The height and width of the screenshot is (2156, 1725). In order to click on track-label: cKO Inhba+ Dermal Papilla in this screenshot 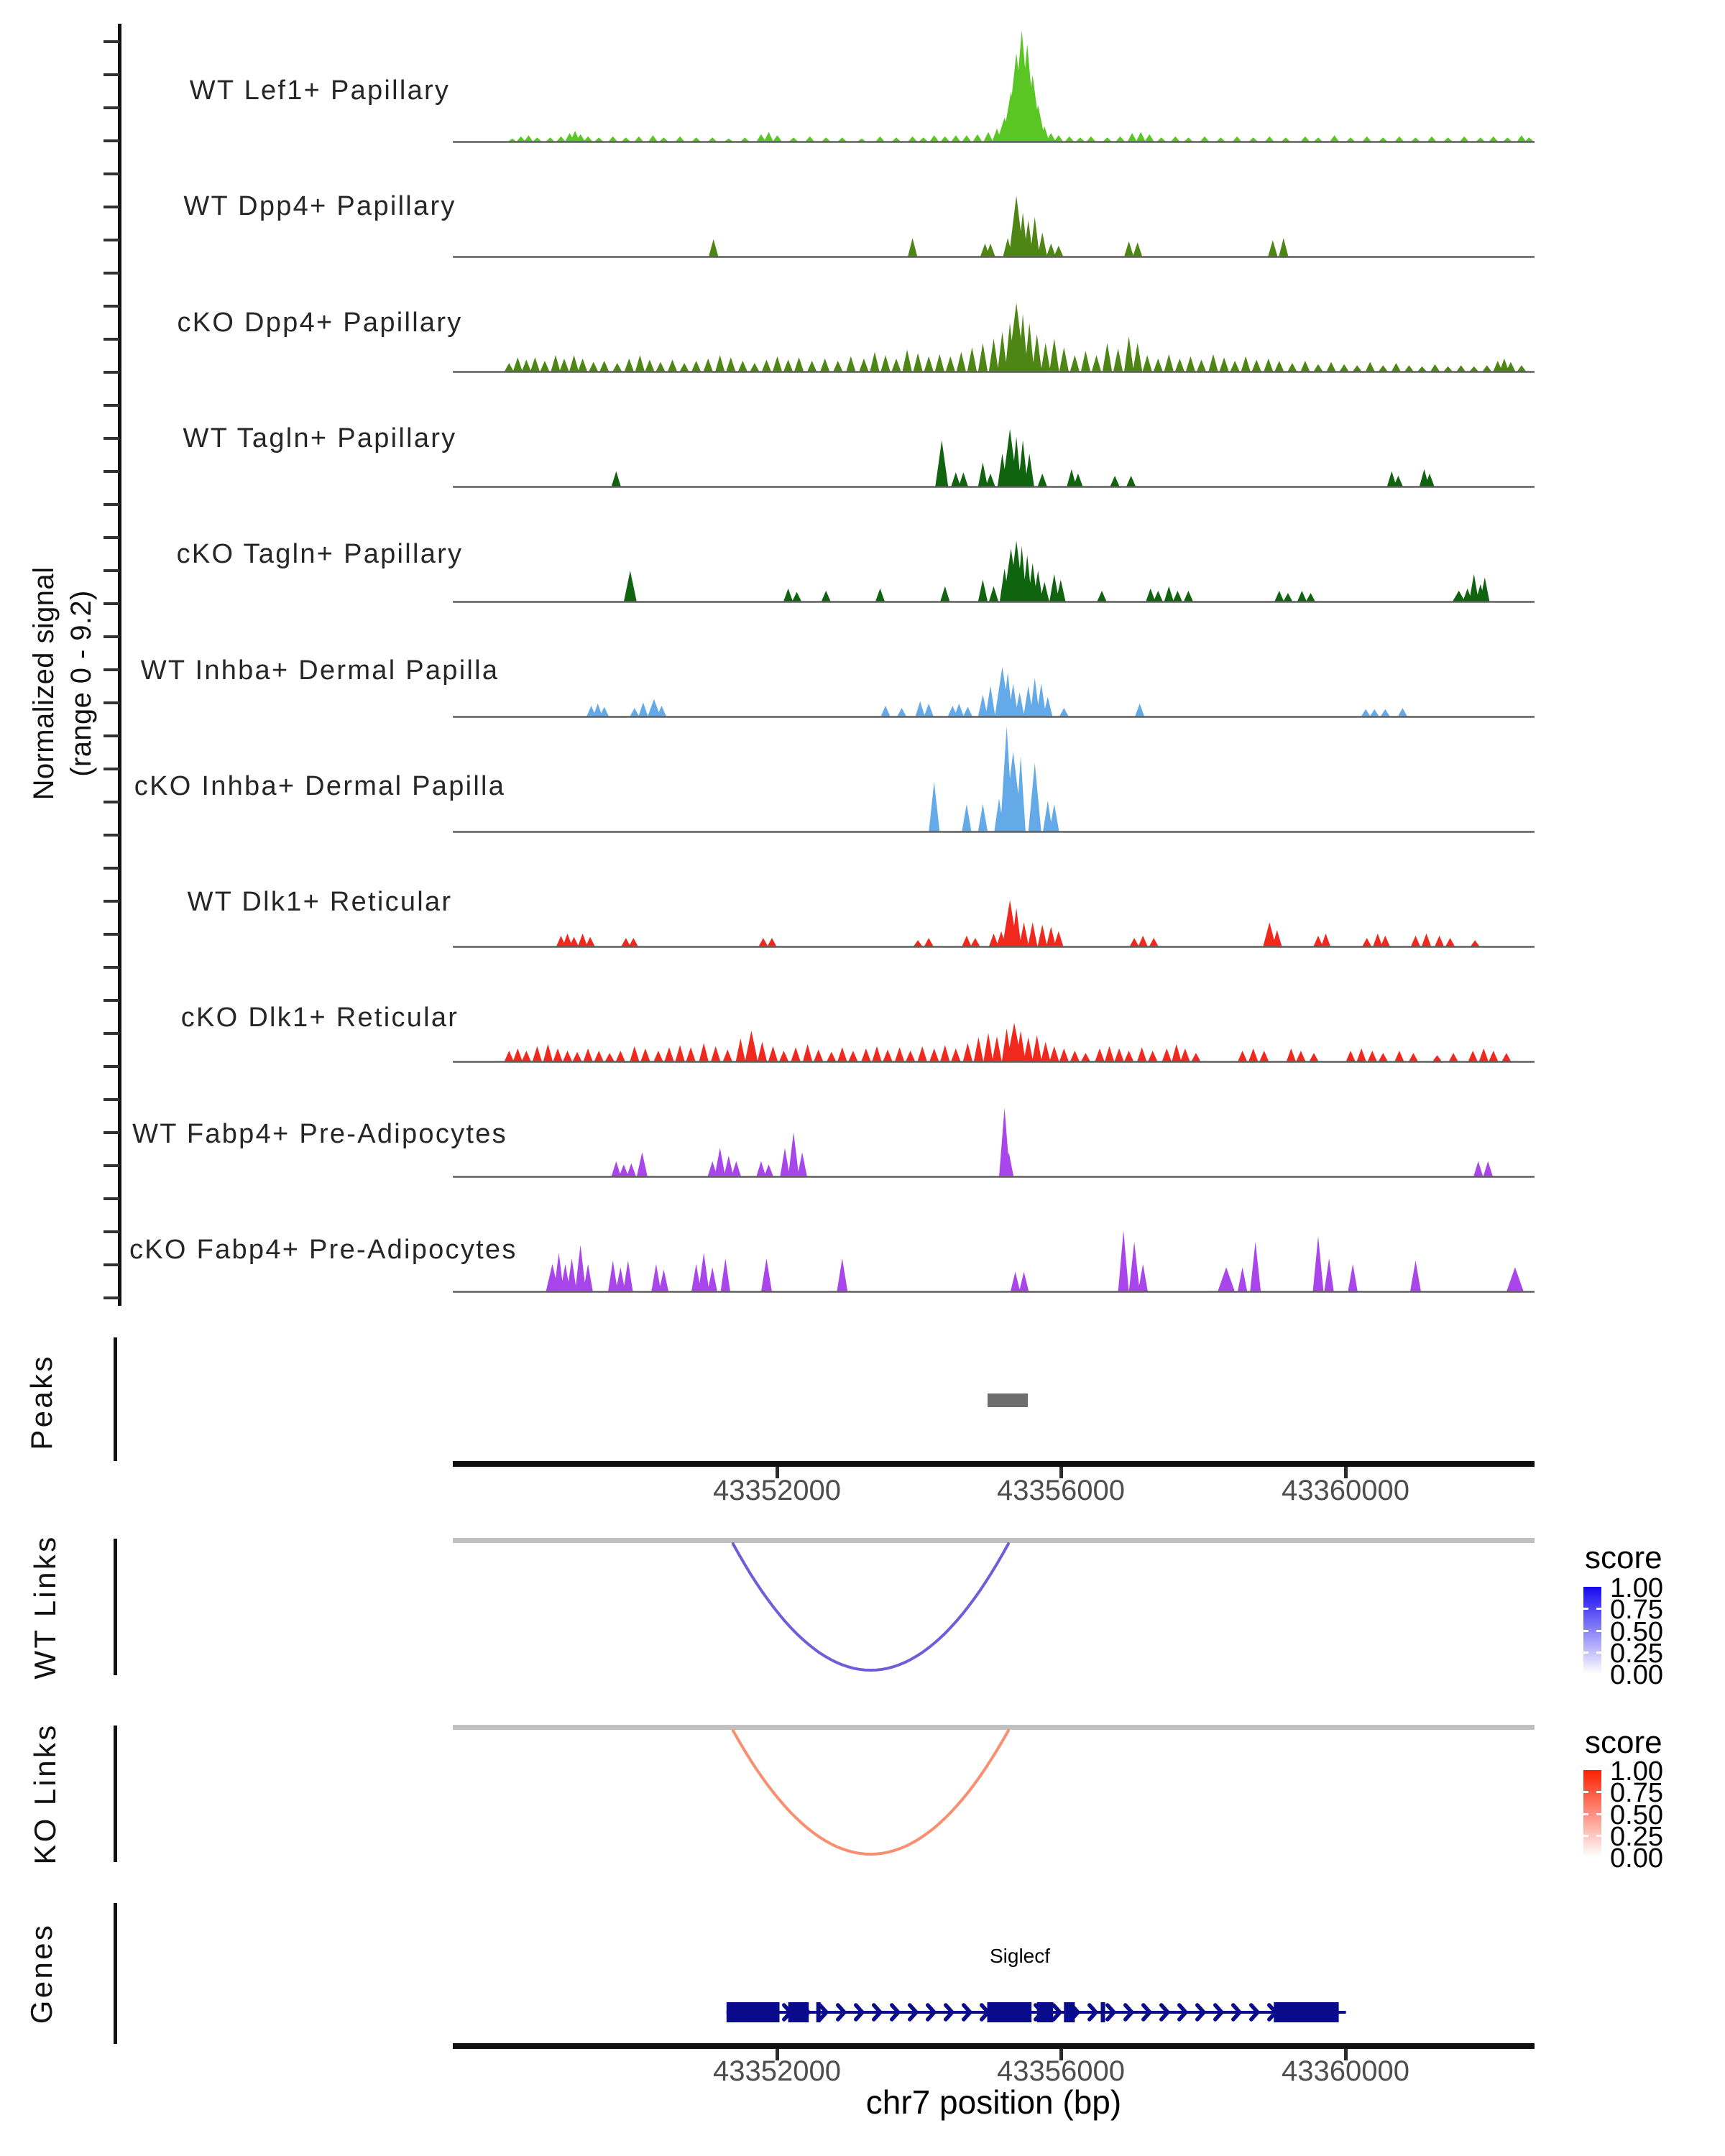, I will do `click(320, 786)`.